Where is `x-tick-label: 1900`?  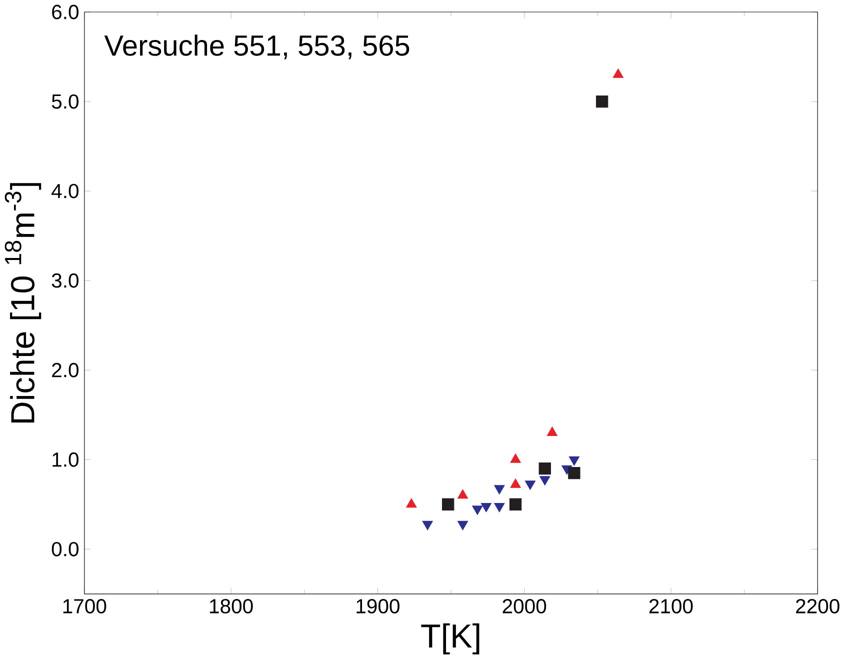 x-tick-label: 1900 is located at coordinates (378, 606).